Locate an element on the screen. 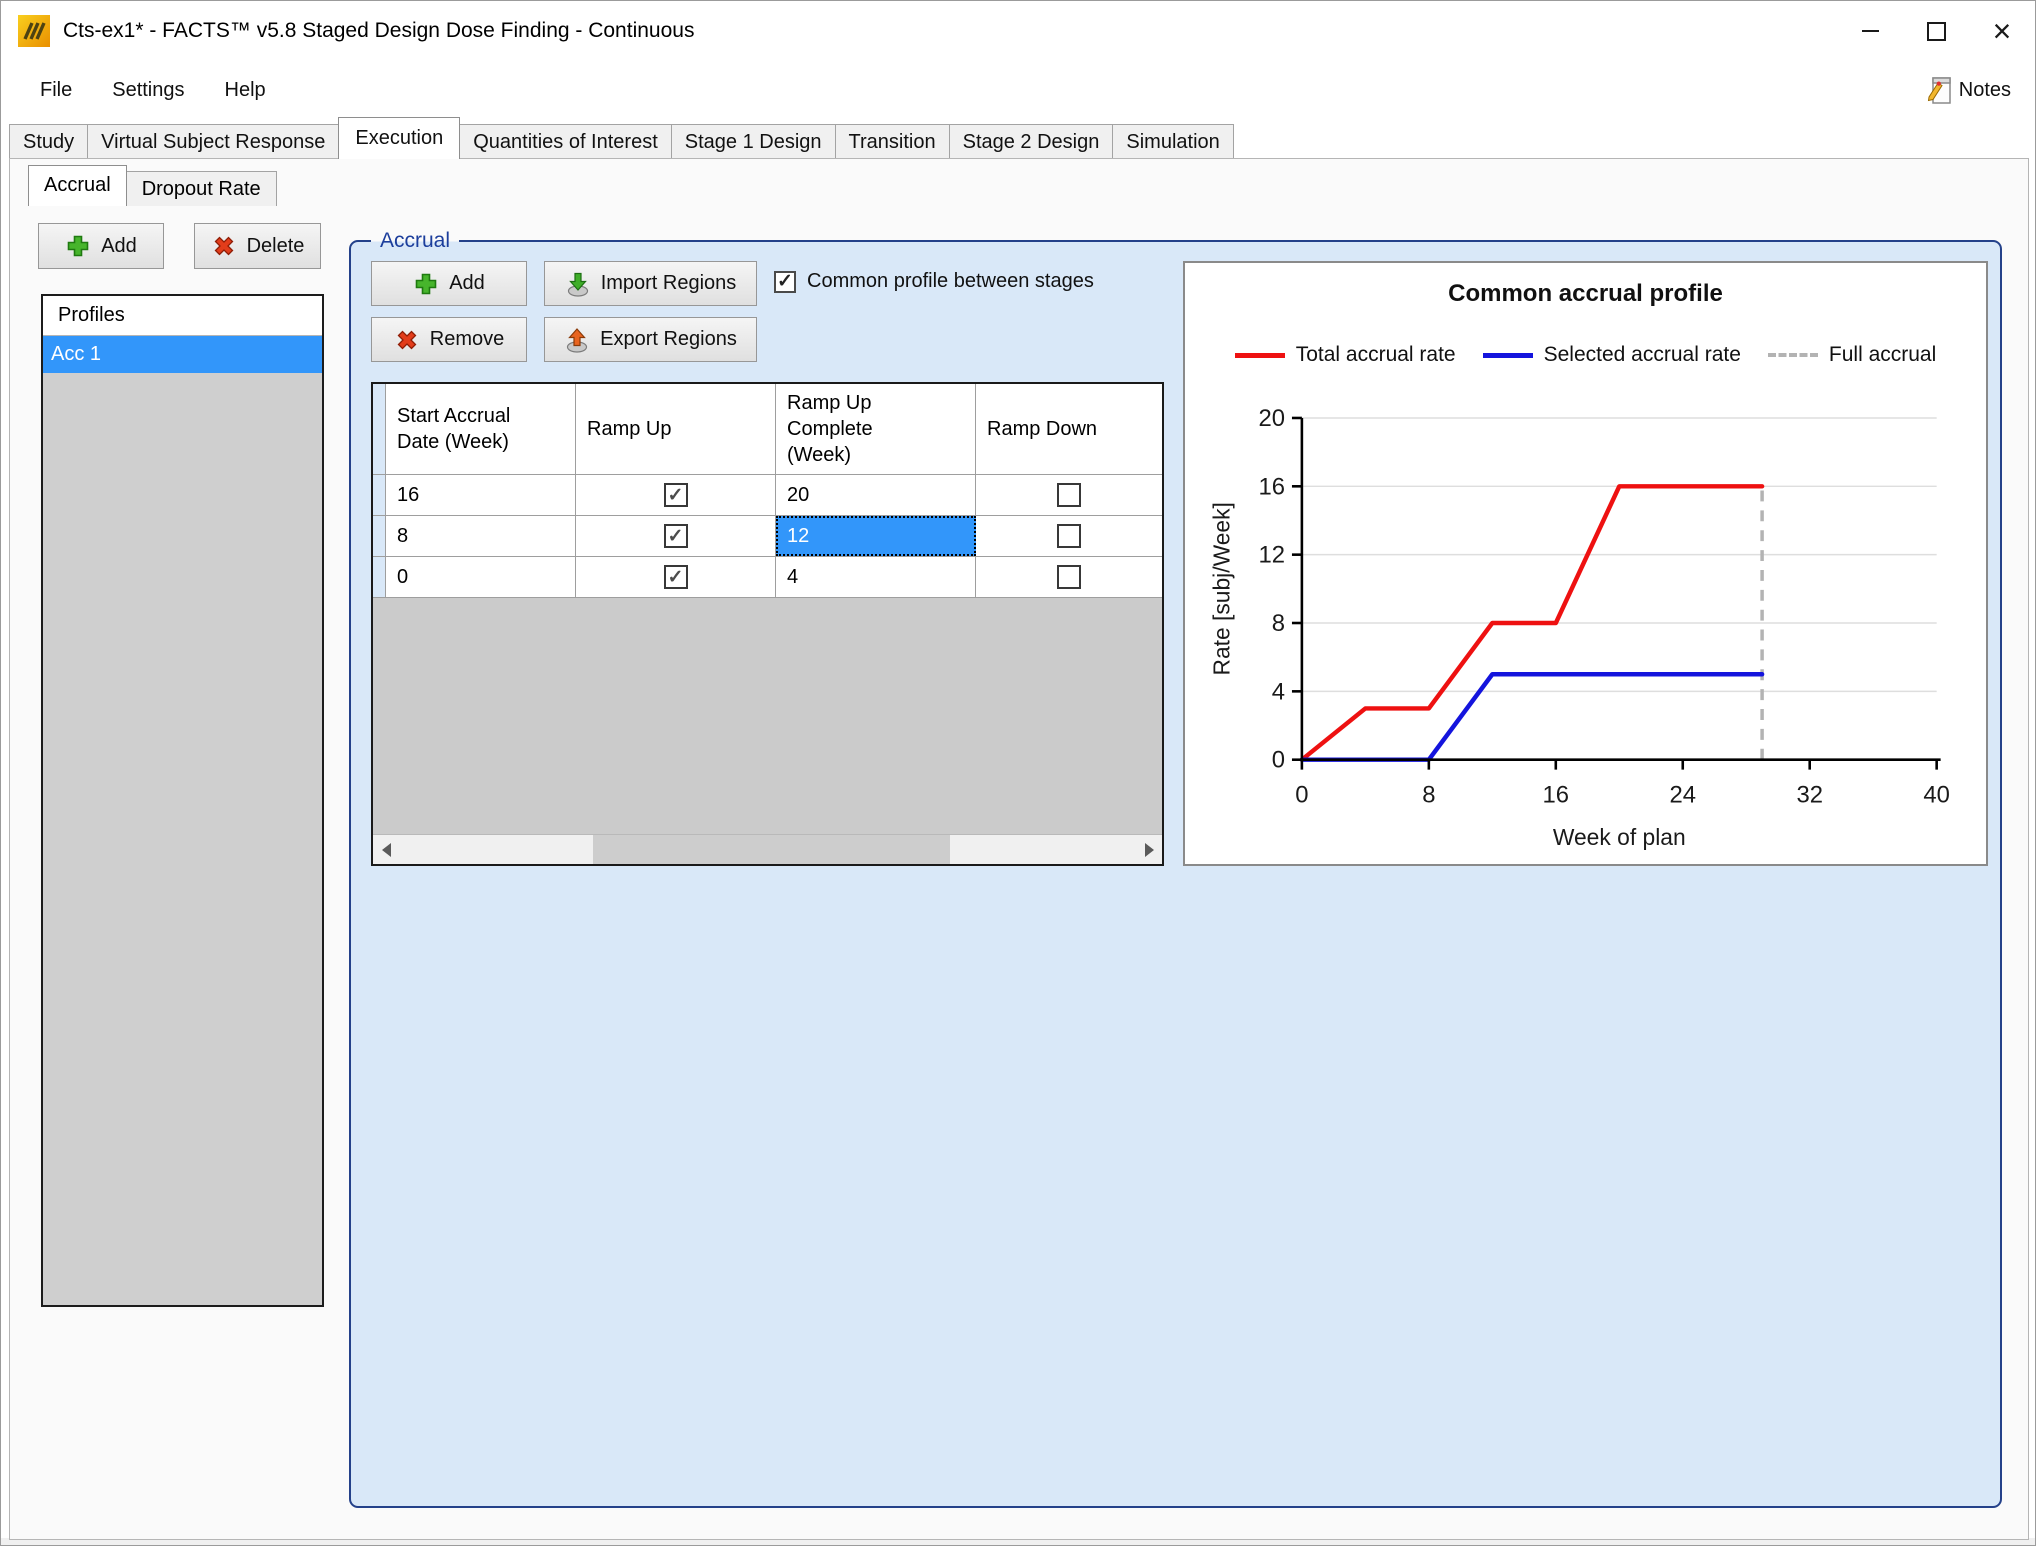 The image size is (2036, 1546). svg-text: 8 is located at coordinates (1278, 623).